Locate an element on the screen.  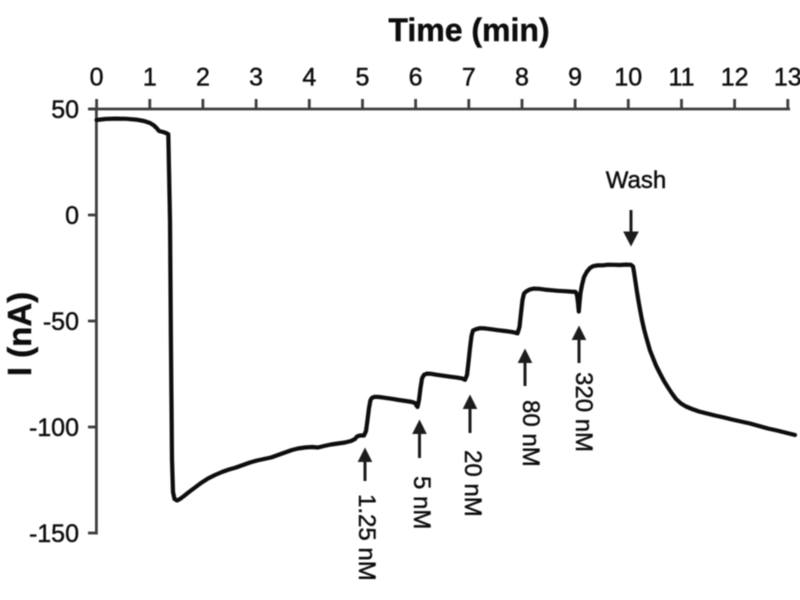
svg-text: 50 is located at coordinates (65, 110).